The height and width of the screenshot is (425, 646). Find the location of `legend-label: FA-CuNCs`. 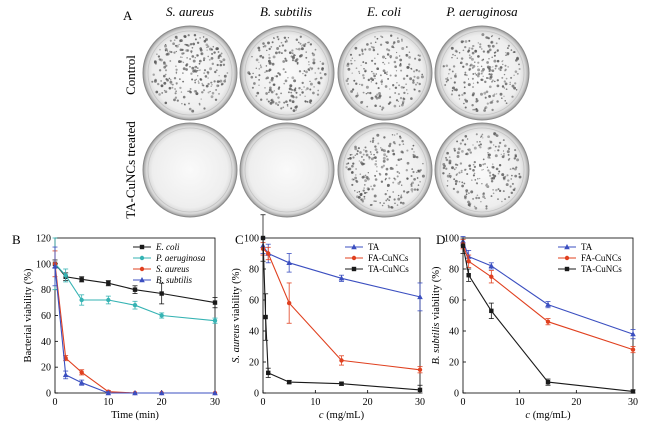

legend-label: FA-CuNCs is located at coordinates (601, 258).